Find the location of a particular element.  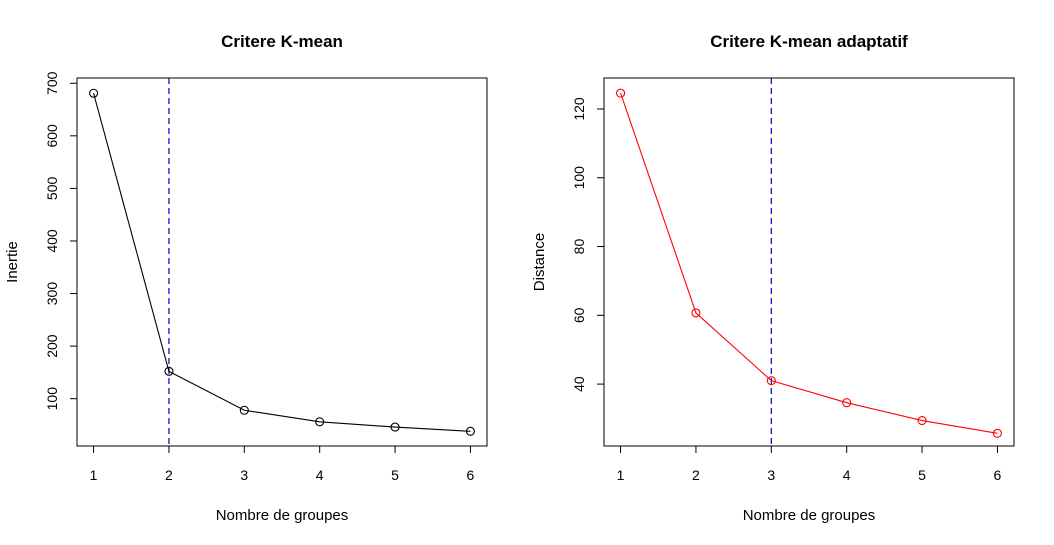

y-tick-label: 500 is located at coordinates (52, 189).